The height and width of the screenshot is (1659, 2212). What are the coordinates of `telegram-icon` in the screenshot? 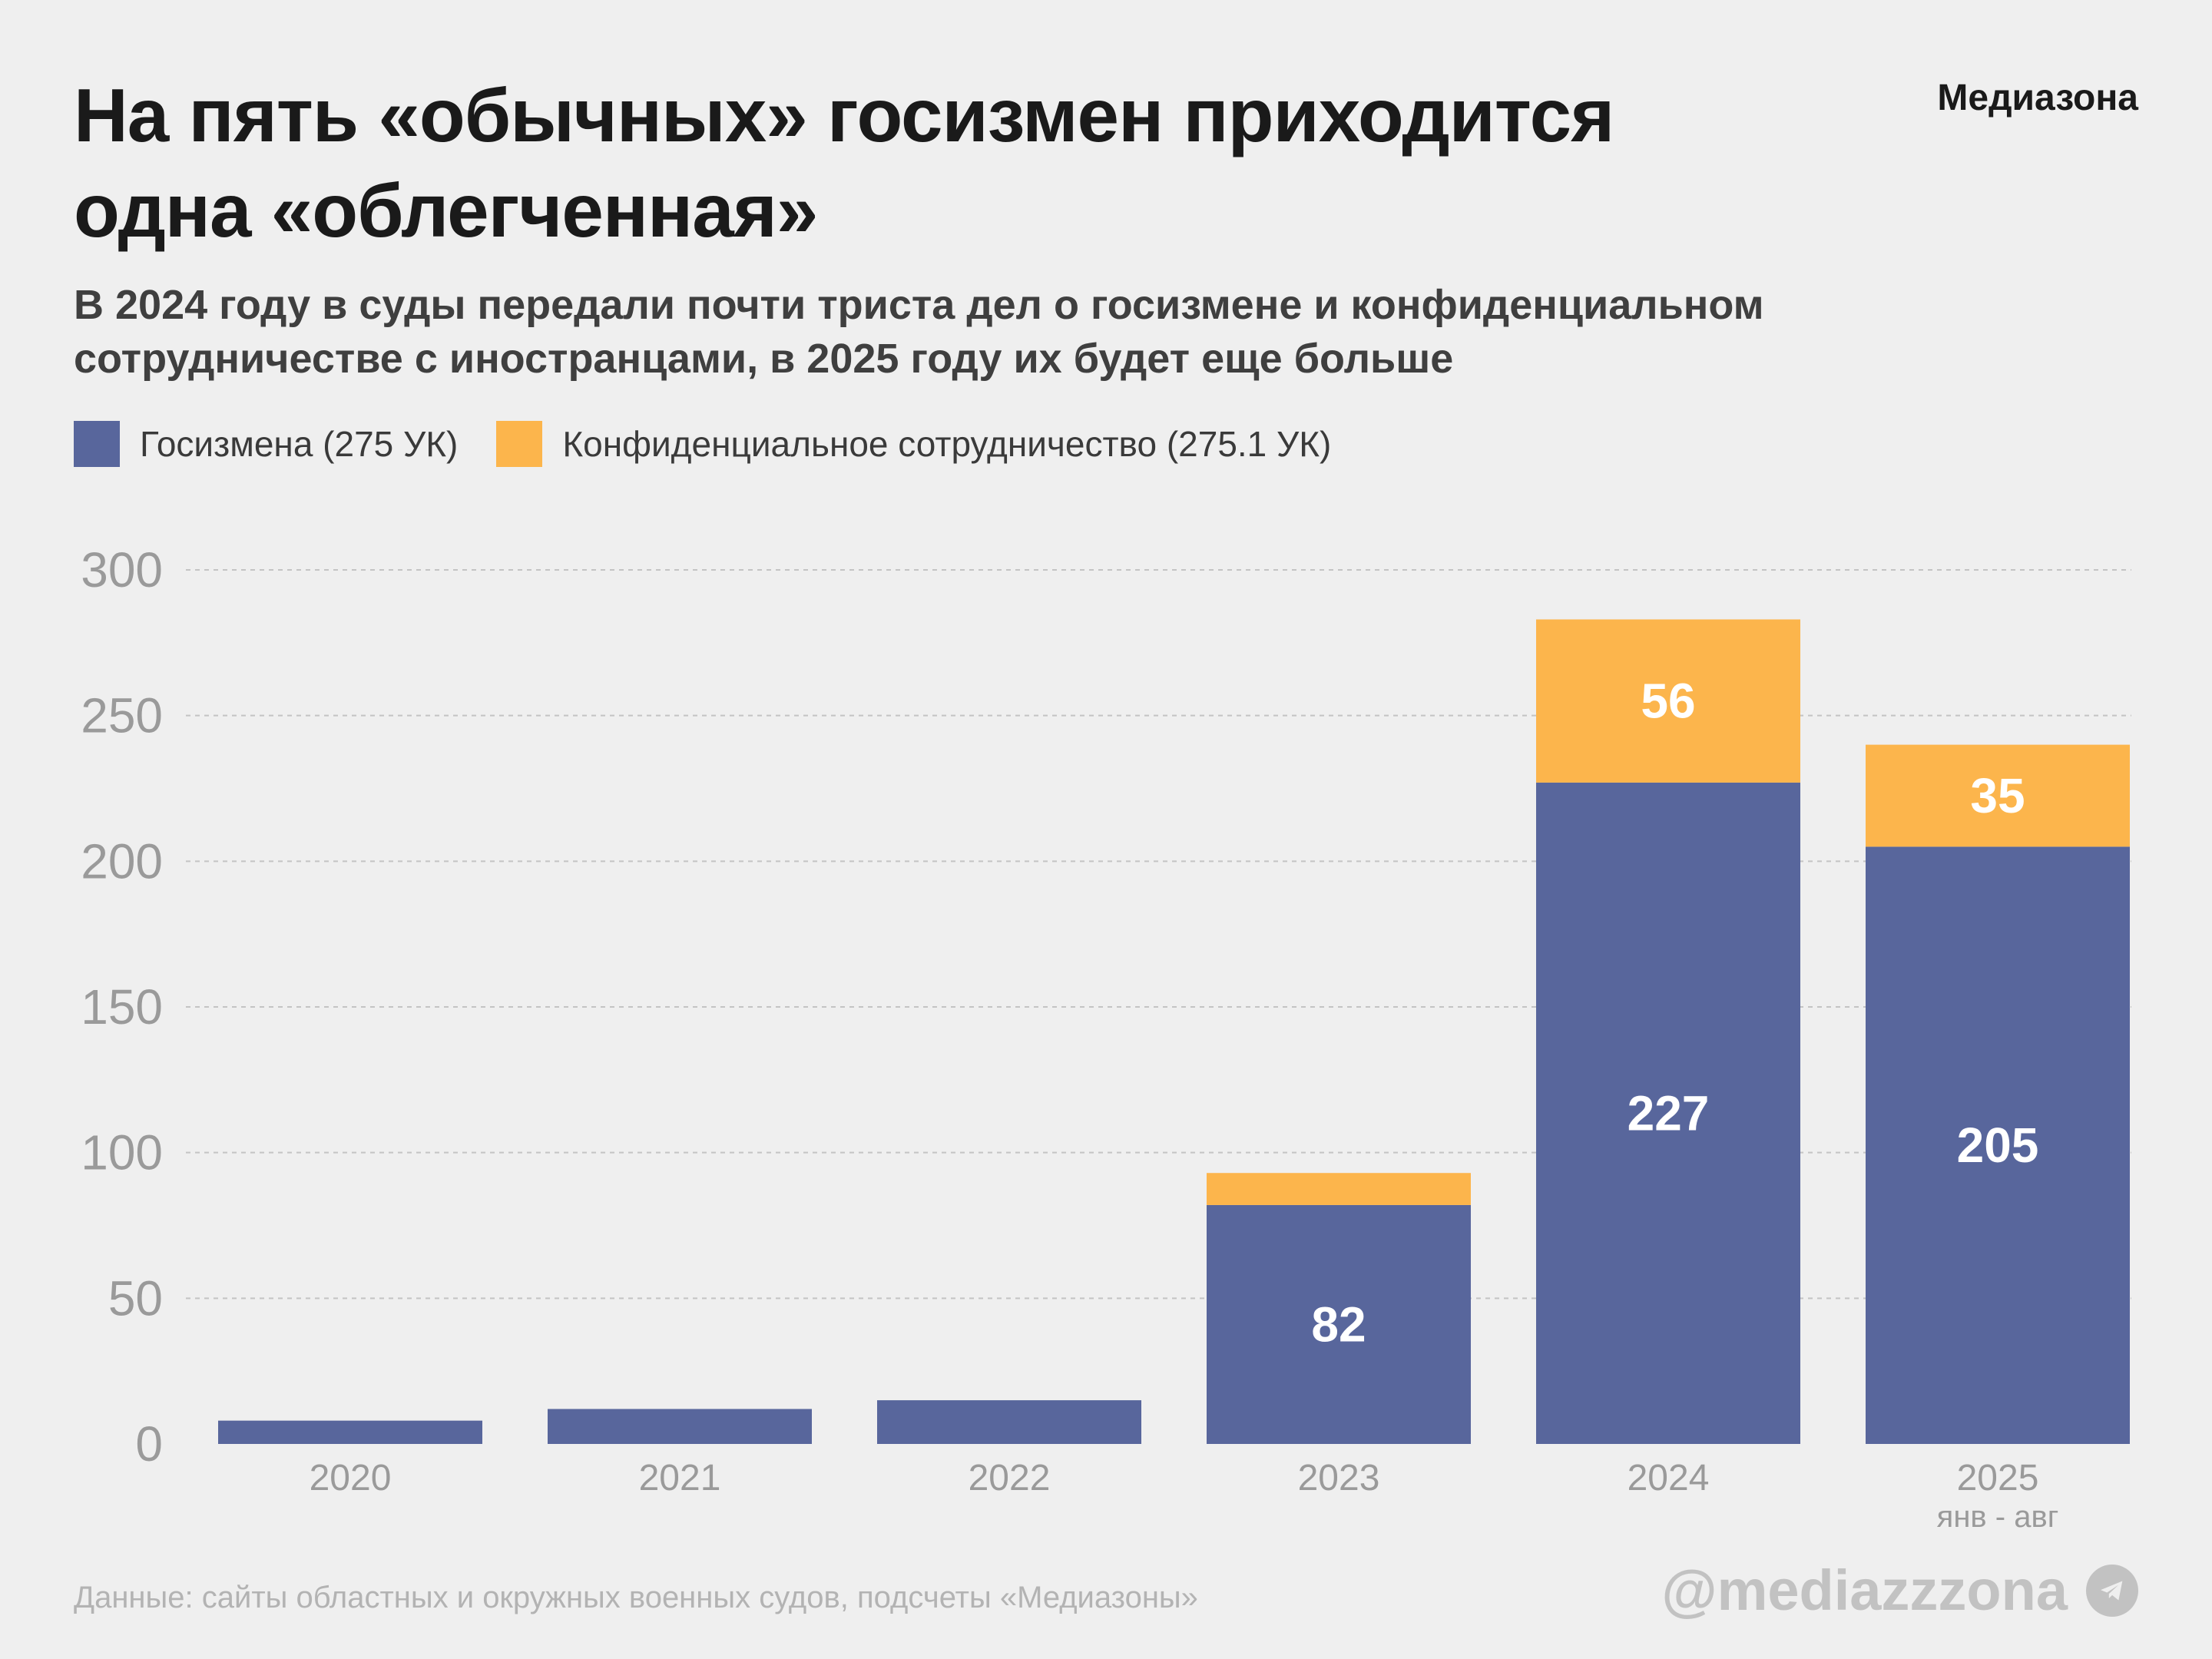 It's located at (2112, 1590).